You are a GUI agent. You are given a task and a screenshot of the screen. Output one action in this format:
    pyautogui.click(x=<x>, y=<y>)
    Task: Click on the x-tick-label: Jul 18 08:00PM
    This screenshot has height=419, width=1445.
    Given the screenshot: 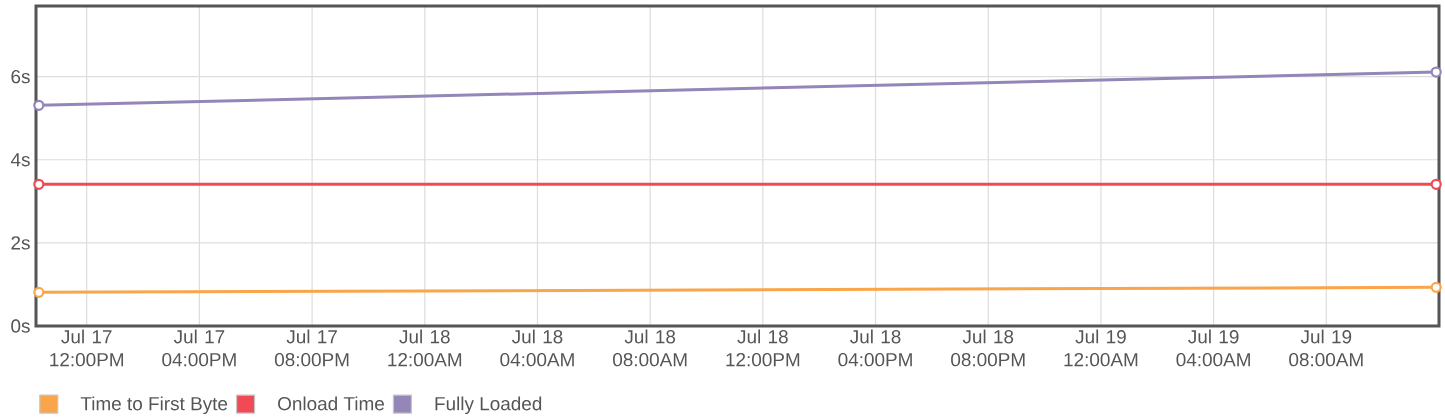 What is the action you would take?
    pyautogui.click(x=988, y=348)
    